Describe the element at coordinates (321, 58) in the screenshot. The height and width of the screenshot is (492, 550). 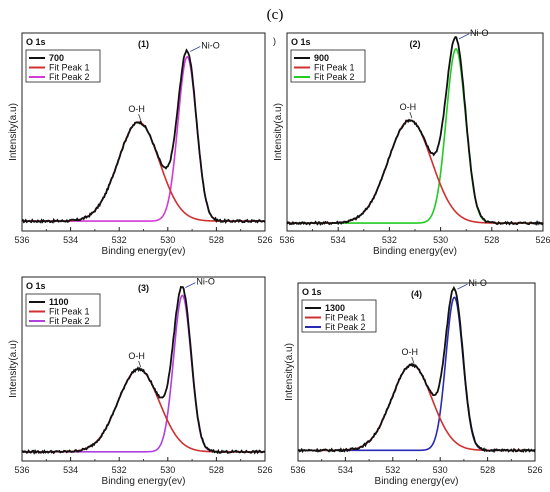
I see `legend-entry: 900` at that location.